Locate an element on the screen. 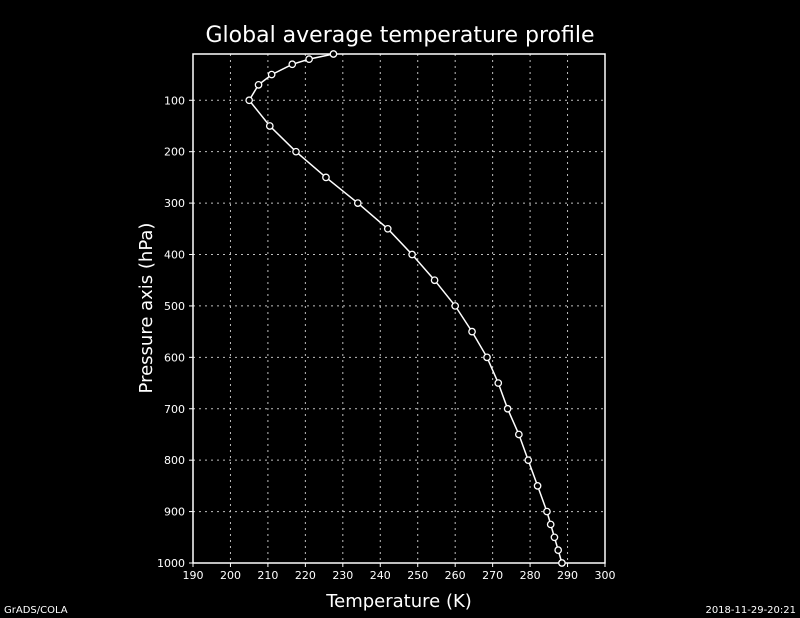 Image resolution: width=800 pixels, height=618 pixels. y-tick-label: 1000 is located at coordinates (171, 563).